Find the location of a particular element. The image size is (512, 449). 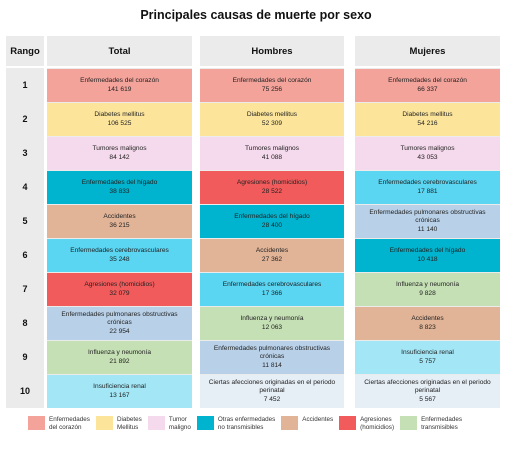

rank-cell: 10 is located at coordinates (25, 391).